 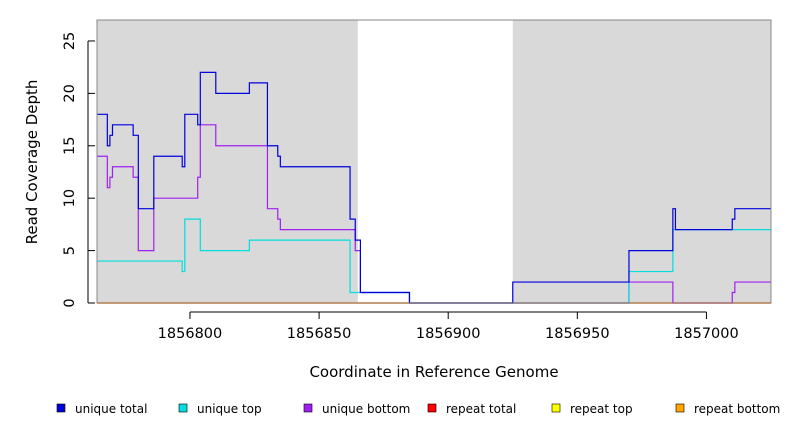 I want to click on legend-label-repeat-total: repeat total, so click(x=481, y=409).